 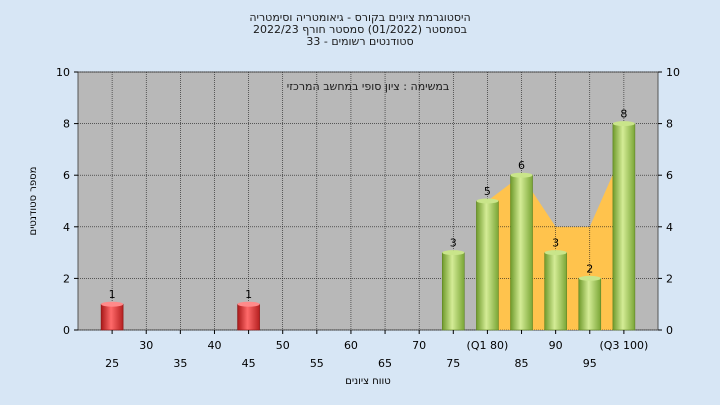 I want to click on y-tick-label-right: 2, so click(x=669, y=278).